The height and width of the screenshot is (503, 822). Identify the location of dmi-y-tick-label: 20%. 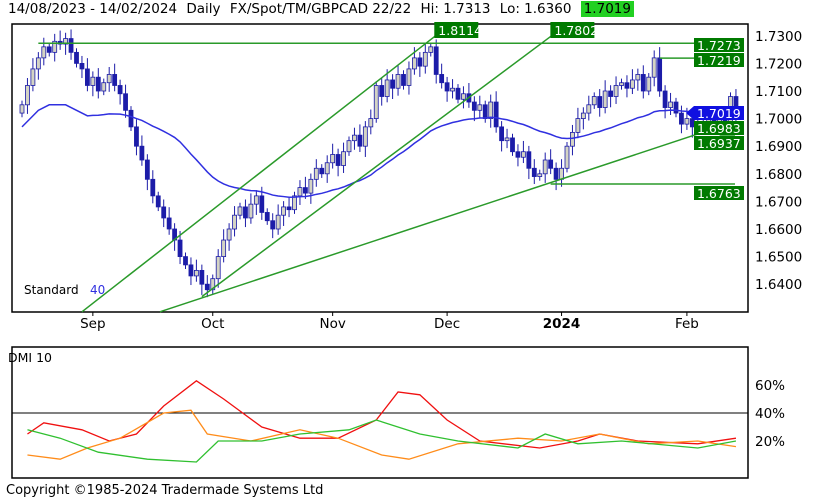
(770, 442).